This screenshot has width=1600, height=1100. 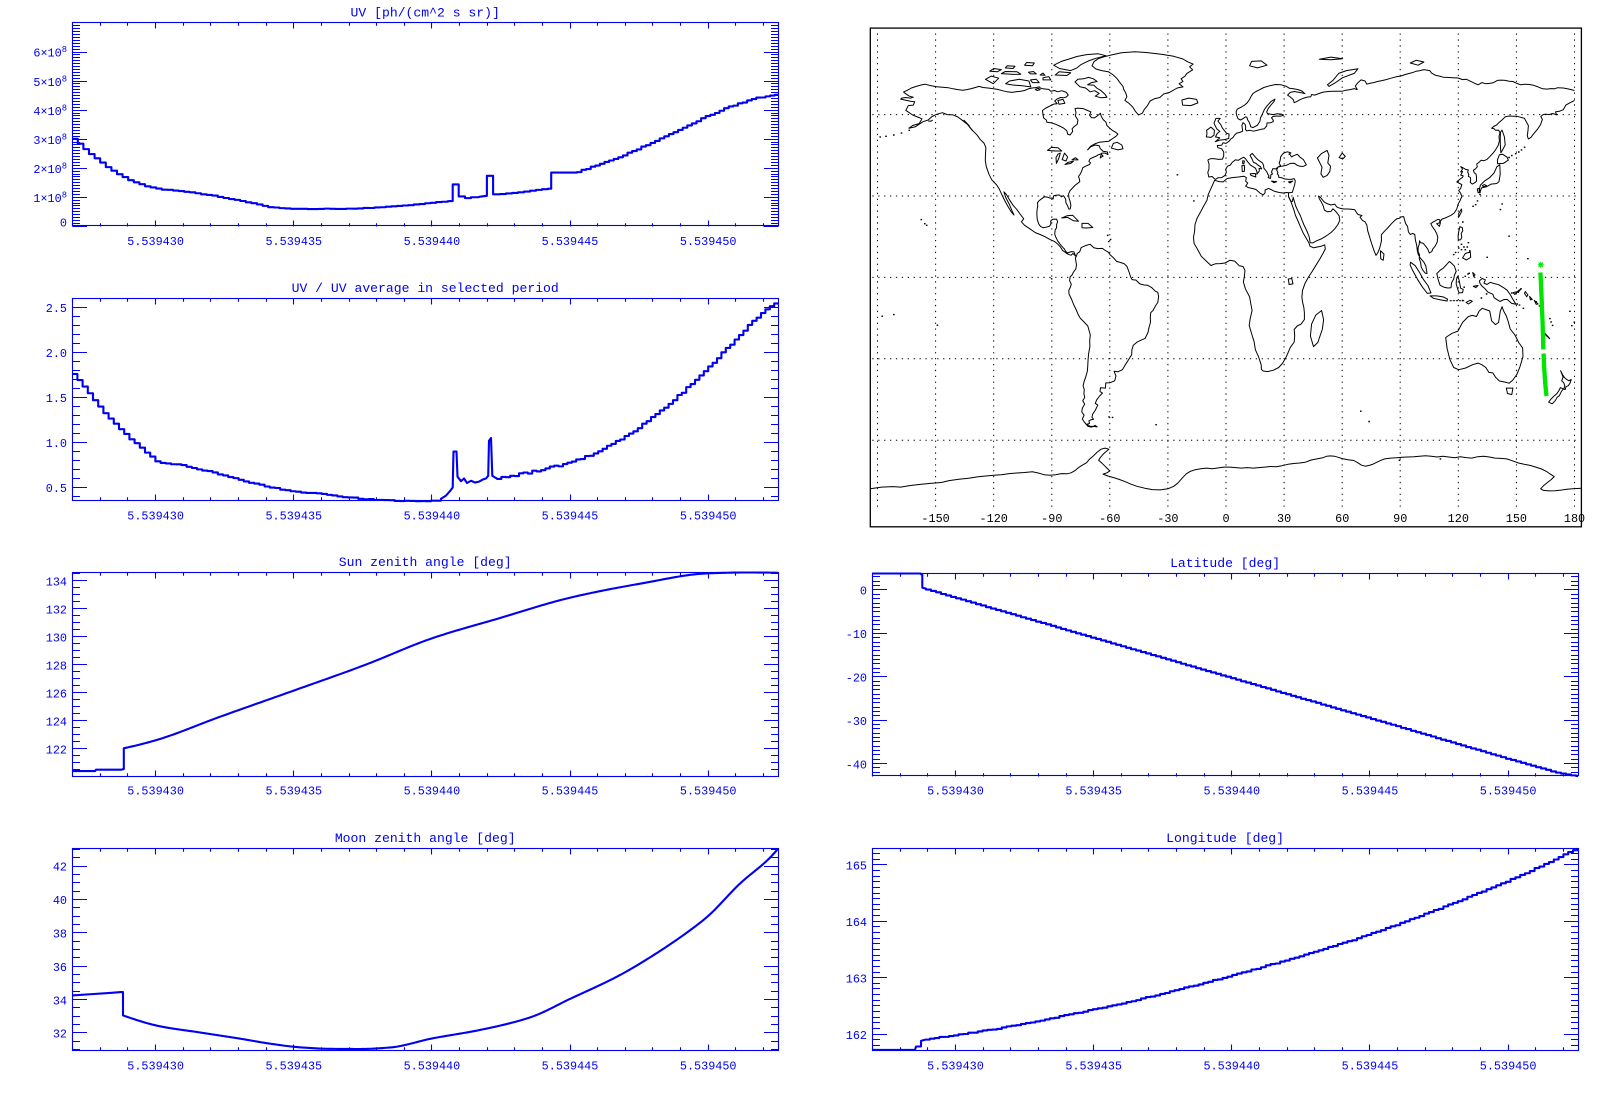 I want to click on svg-text: 90, so click(x=1400, y=519).